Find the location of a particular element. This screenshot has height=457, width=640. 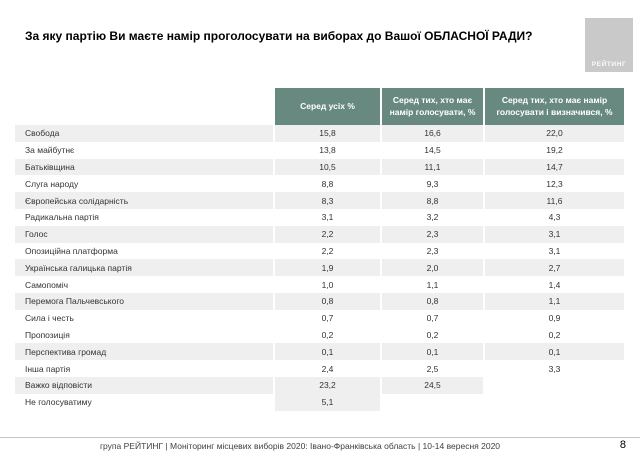

table-row: Українська галицька партія 1,9 2,0 2,7 is located at coordinates (319, 268).